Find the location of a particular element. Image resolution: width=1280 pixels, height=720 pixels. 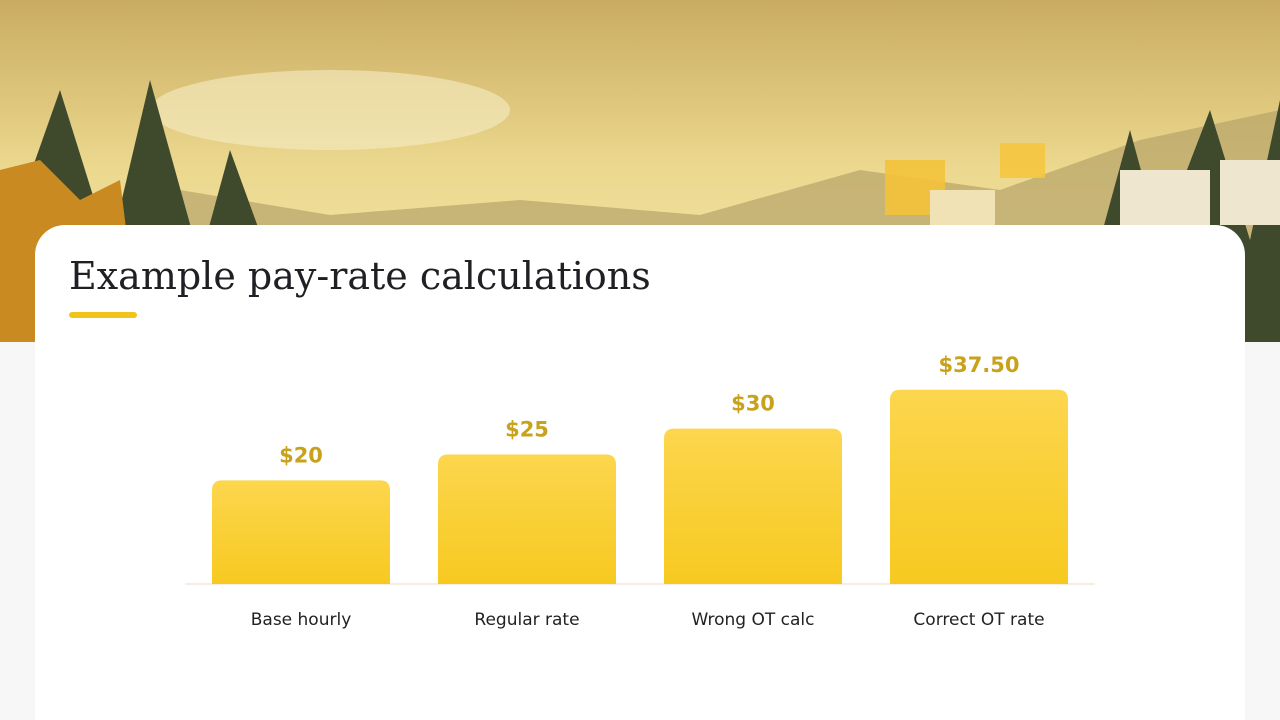

chart-title: Example pay-rate calculations is located at coordinates (360, 276).